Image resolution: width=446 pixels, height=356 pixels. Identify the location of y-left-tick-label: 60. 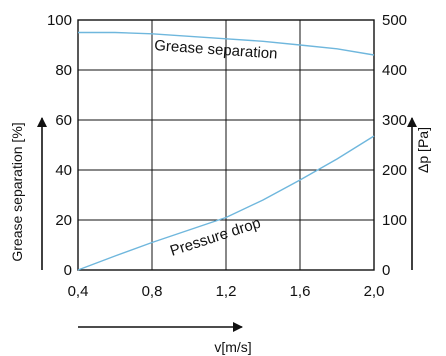
(63, 120).